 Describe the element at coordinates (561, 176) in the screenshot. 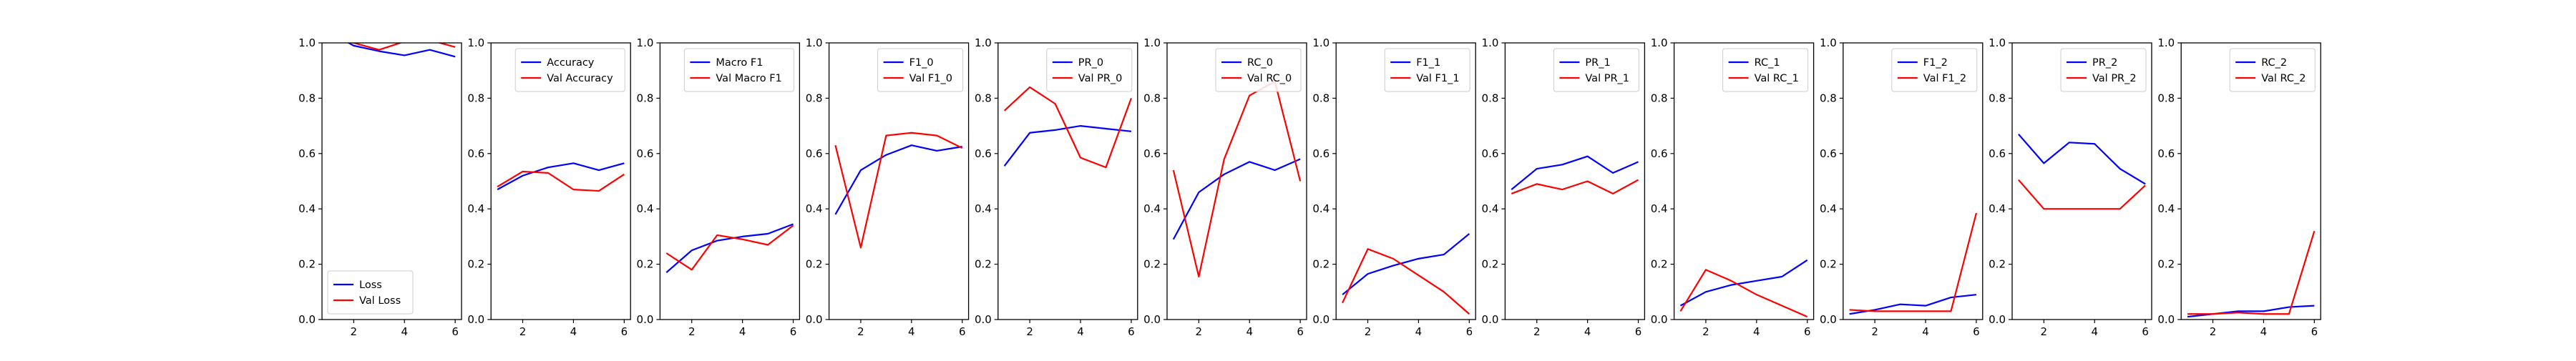

I see `series-line-Accuracy` at that location.